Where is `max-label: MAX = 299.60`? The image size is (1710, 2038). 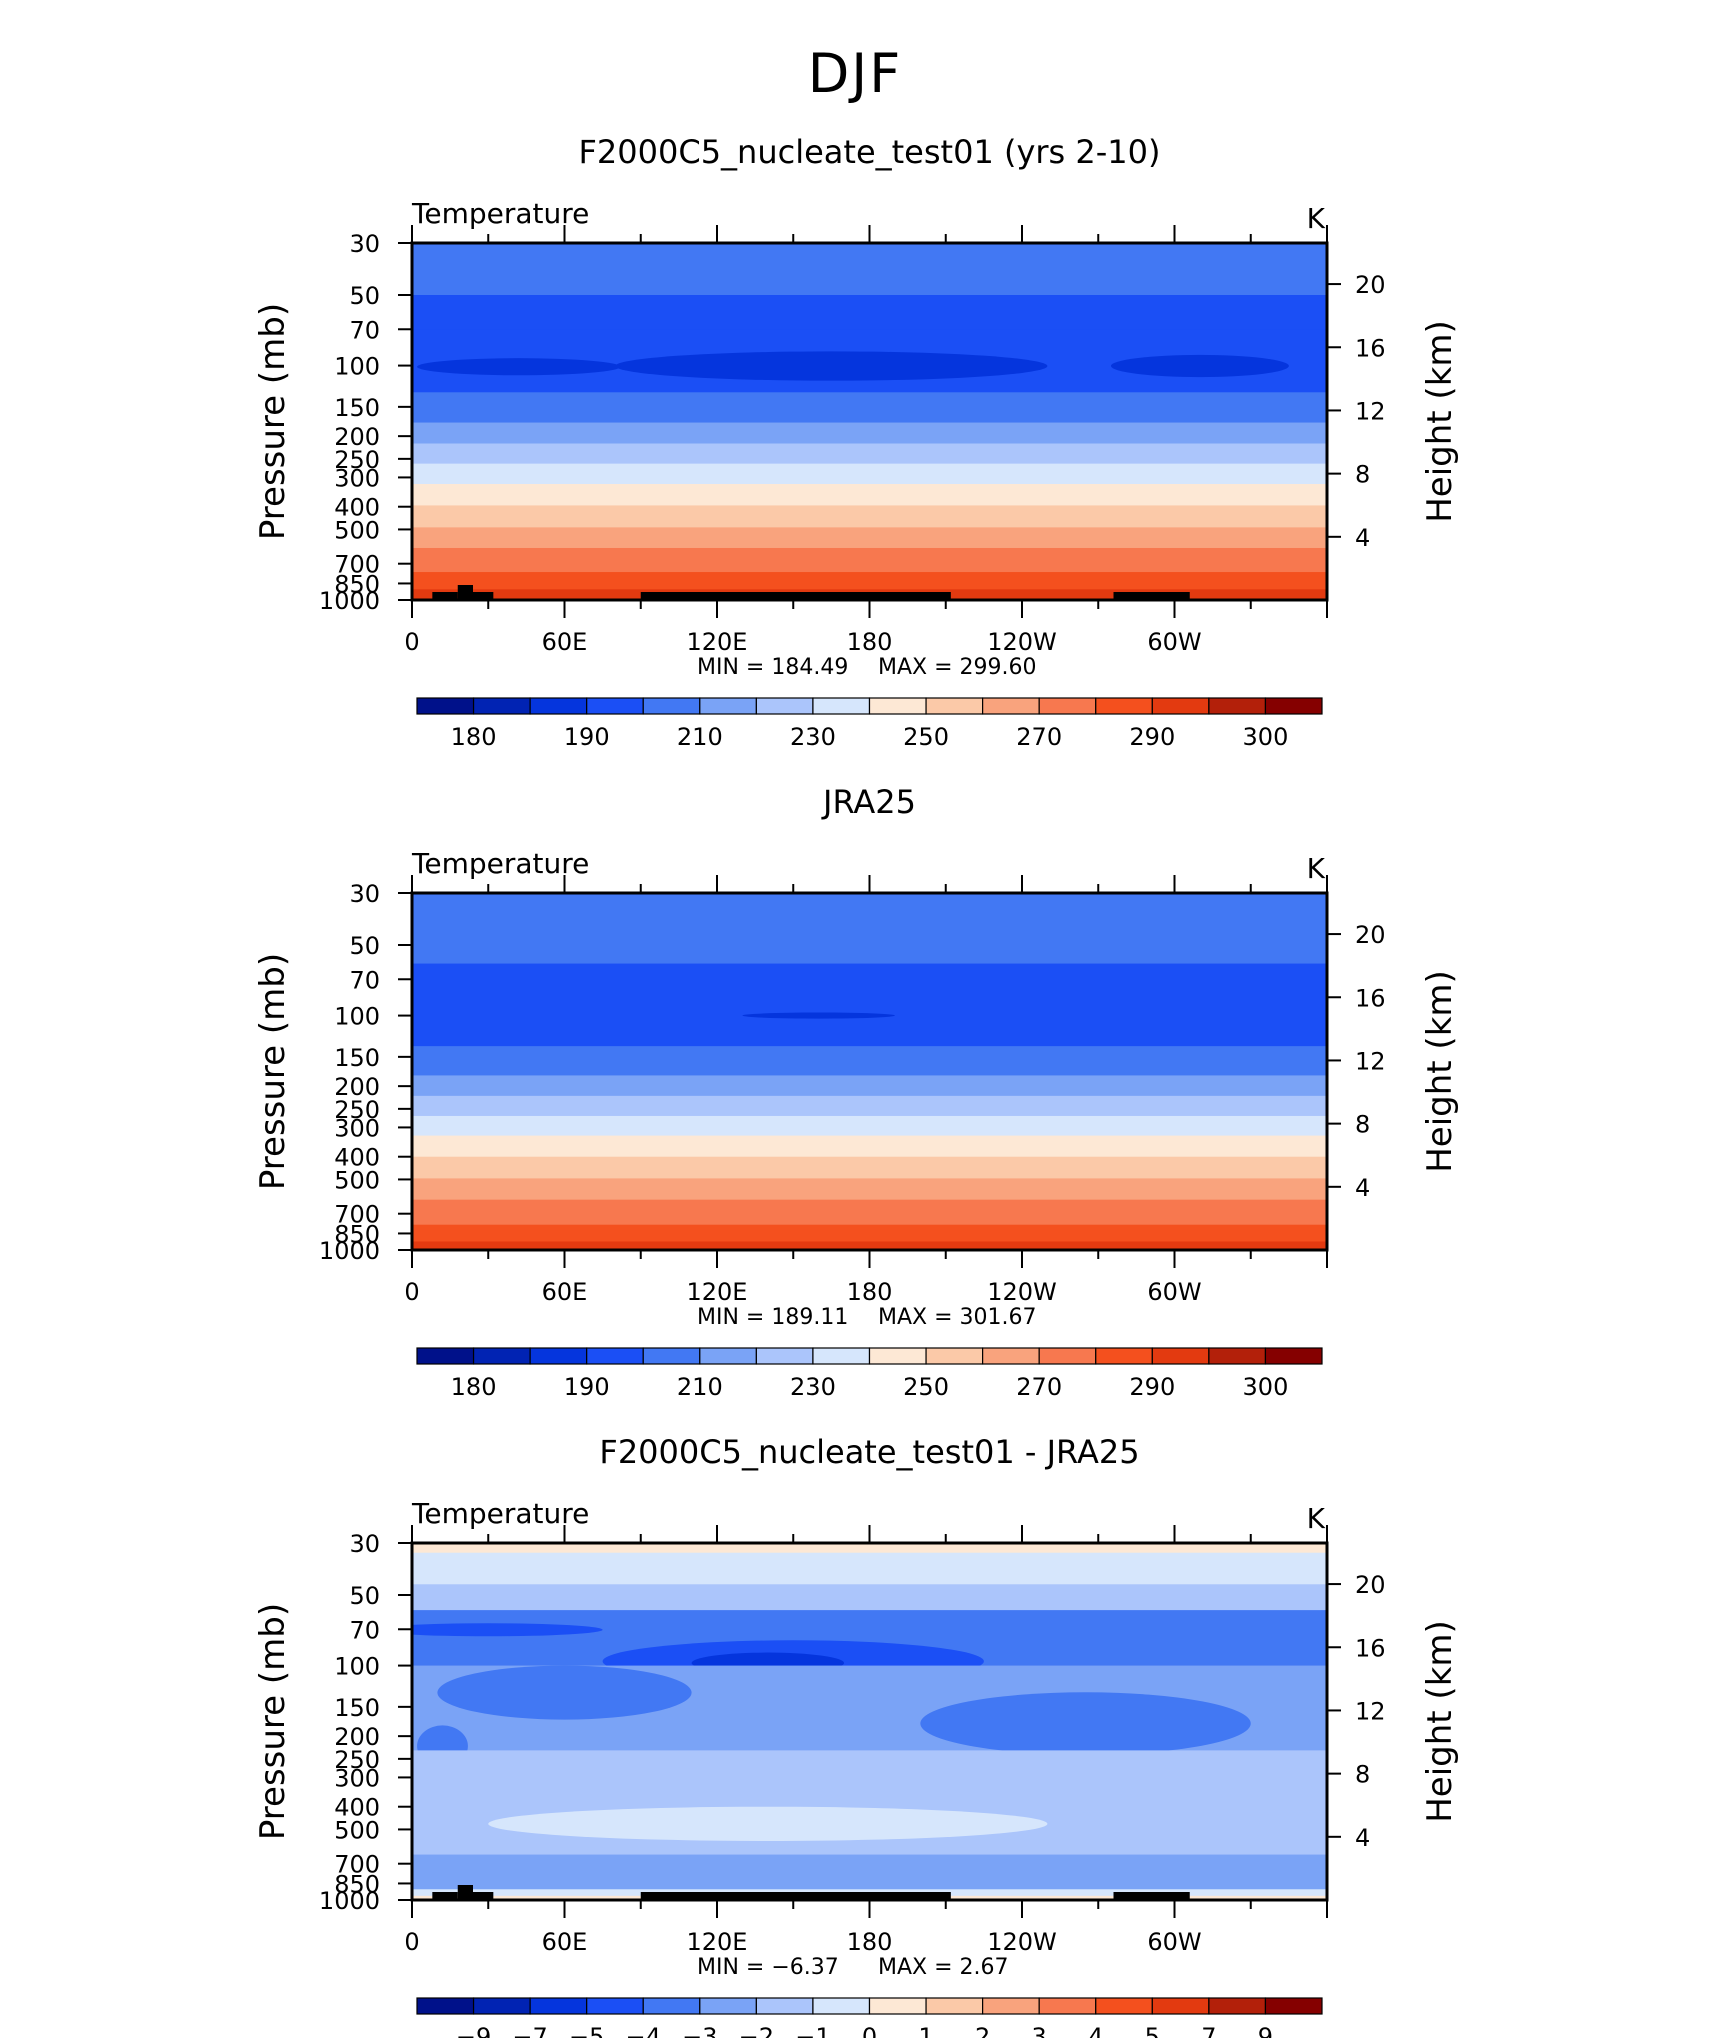
max-label: MAX = 299.60 is located at coordinates (957, 667).